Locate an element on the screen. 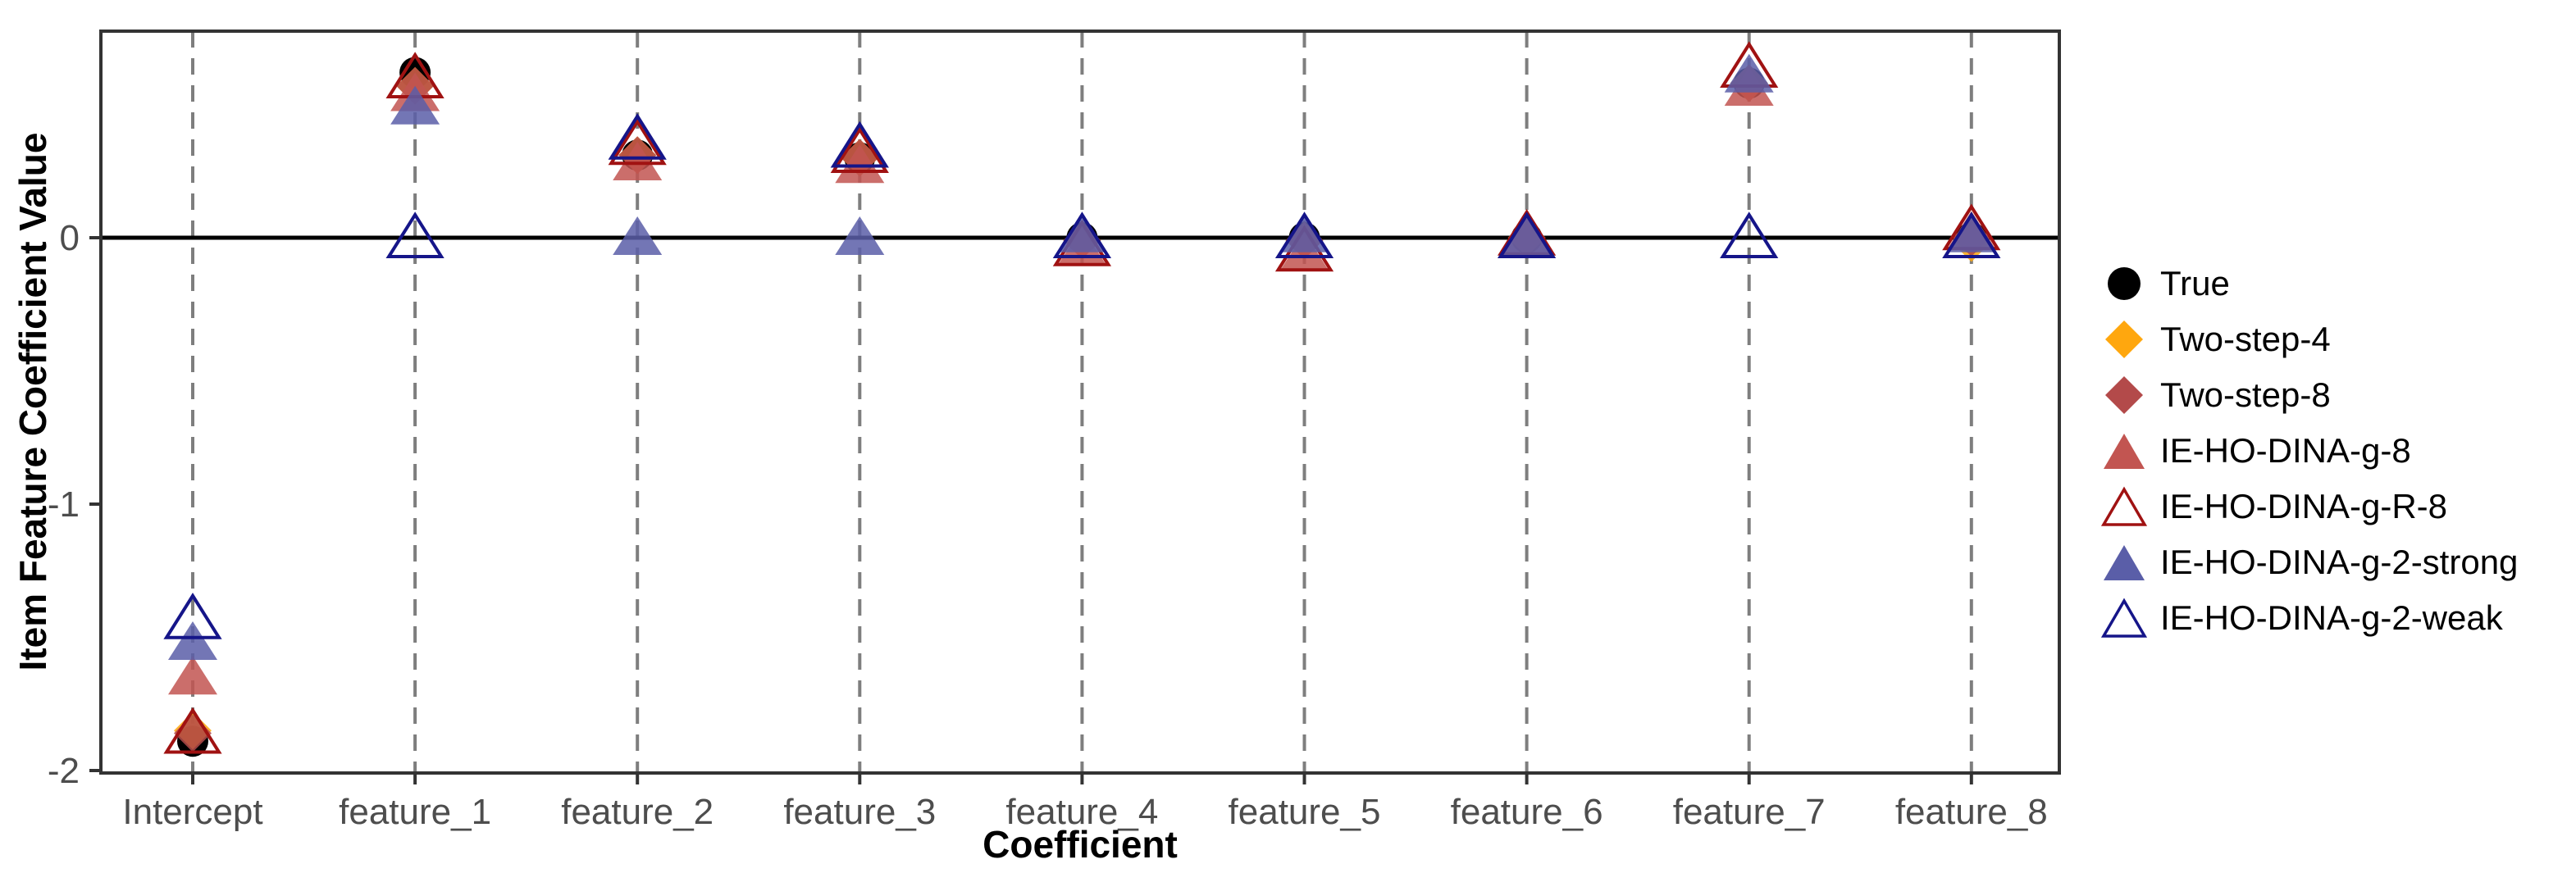 The image size is (2576, 873). marker-IE-HO-DINA-g-2-strong-Intercept is located at coordinates (192, 641).